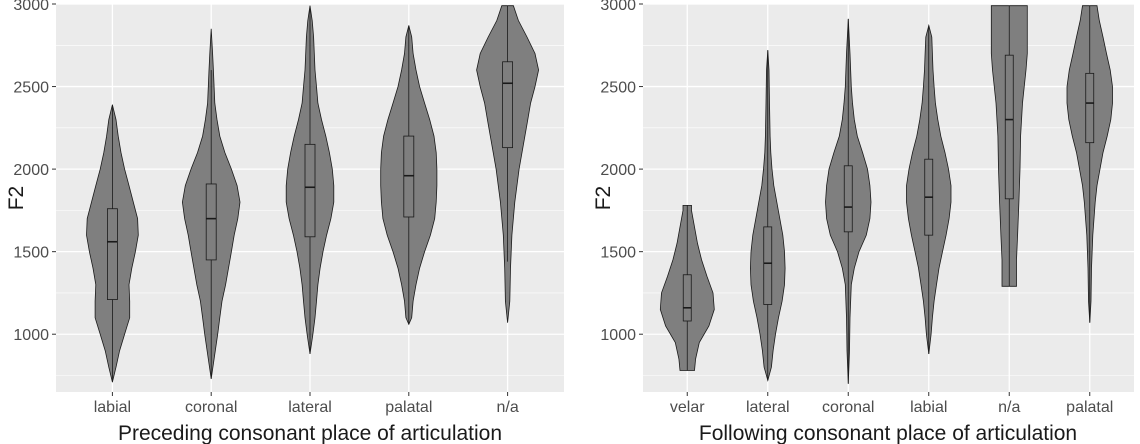 The width and height of the screenshot is (1140, 444). I want to click on violin-n-a, so click(1009, 146).